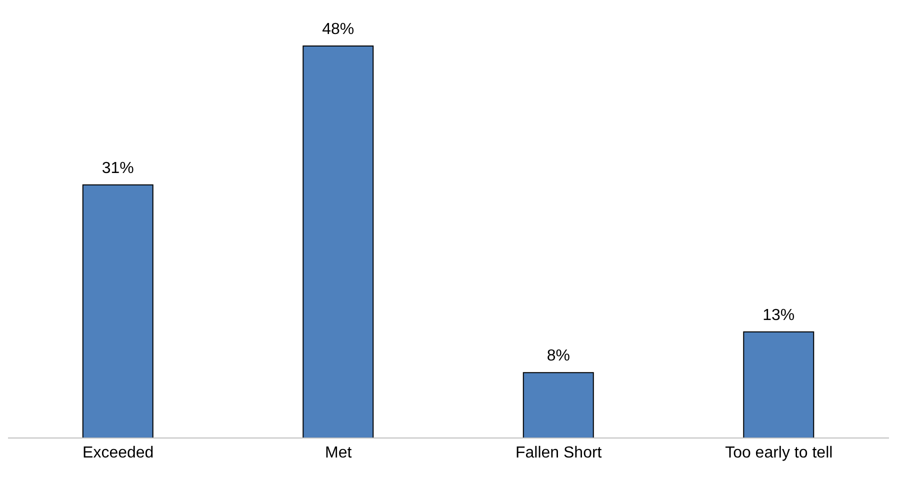  Describe the element at coordinates (118, 453) in the screenshot. I see `x-tick-label: Exceeded` at that location.